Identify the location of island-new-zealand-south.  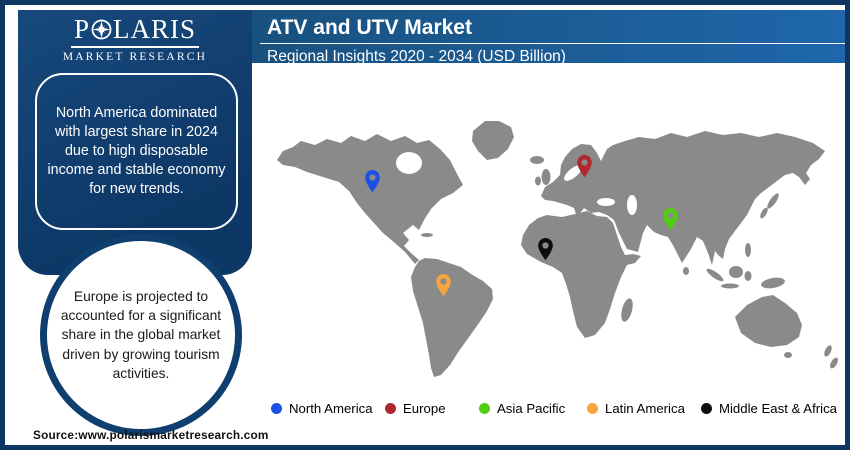
(834, 363).